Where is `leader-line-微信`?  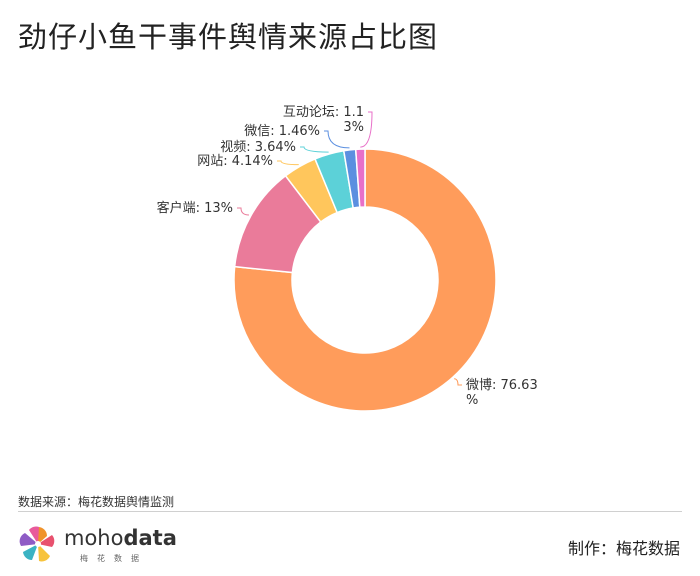 leader-line-微信 is located at coordinates (337, 139).